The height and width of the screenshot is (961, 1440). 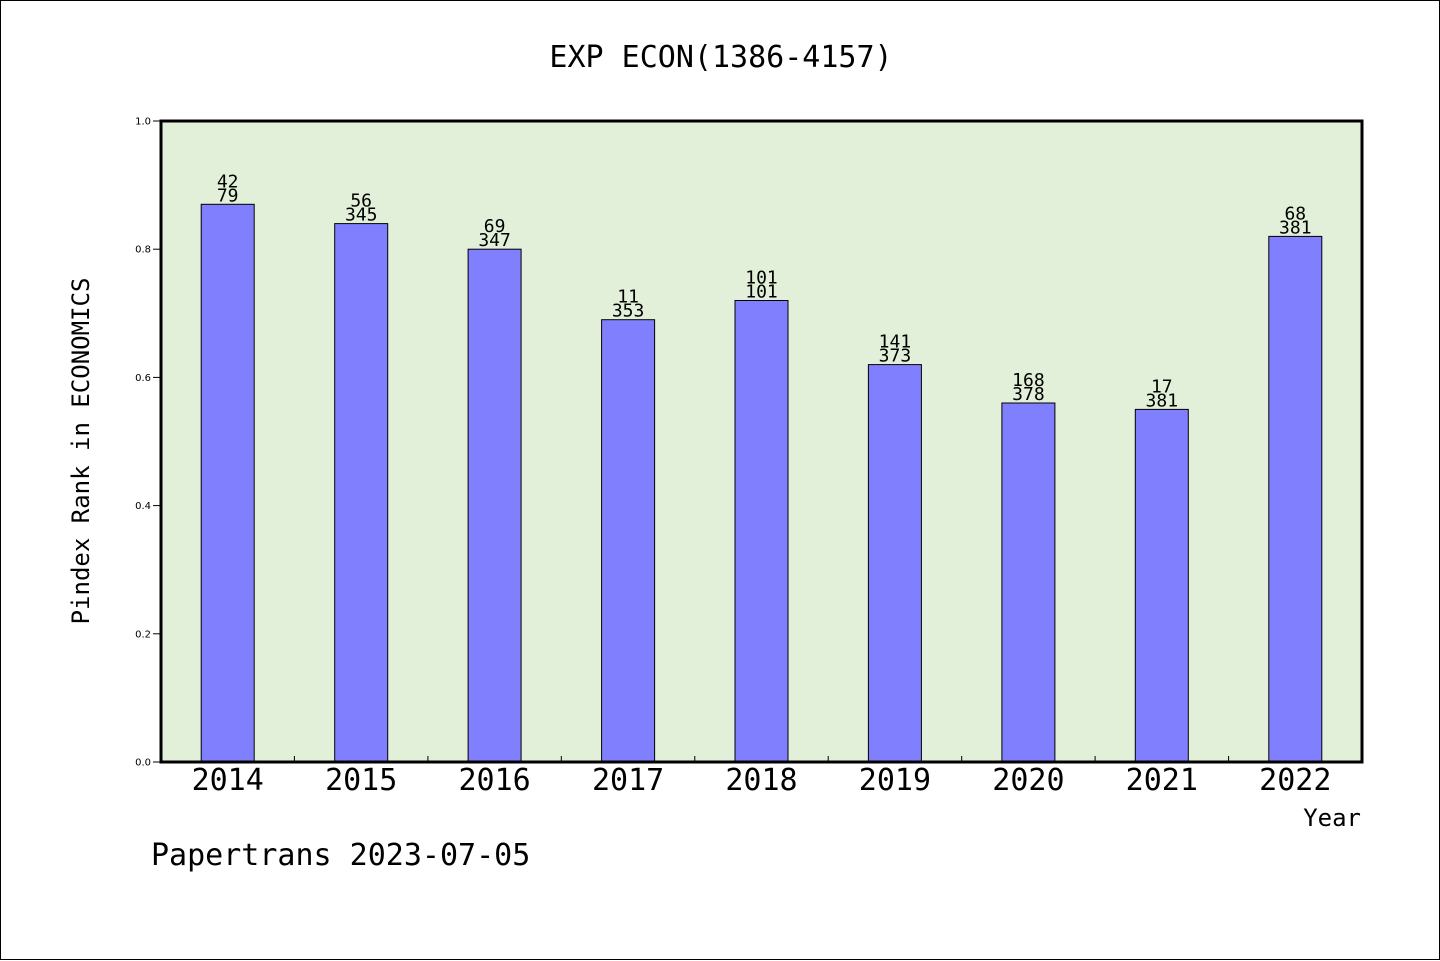 What do you see at coordinates (143, 250) in the screenshot?
I see `y-tick-label: 0.8` at bounding box center [143, 250].